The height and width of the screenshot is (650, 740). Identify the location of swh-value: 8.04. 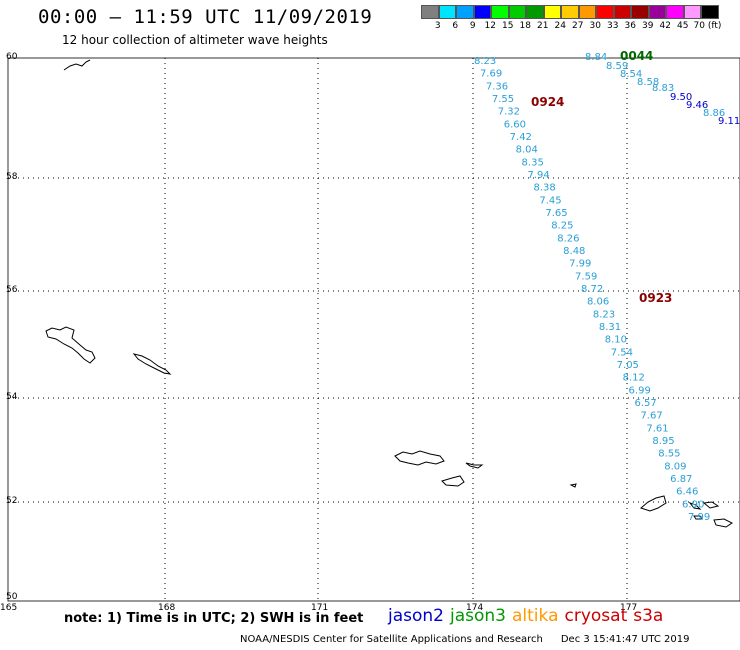
(527, 150).